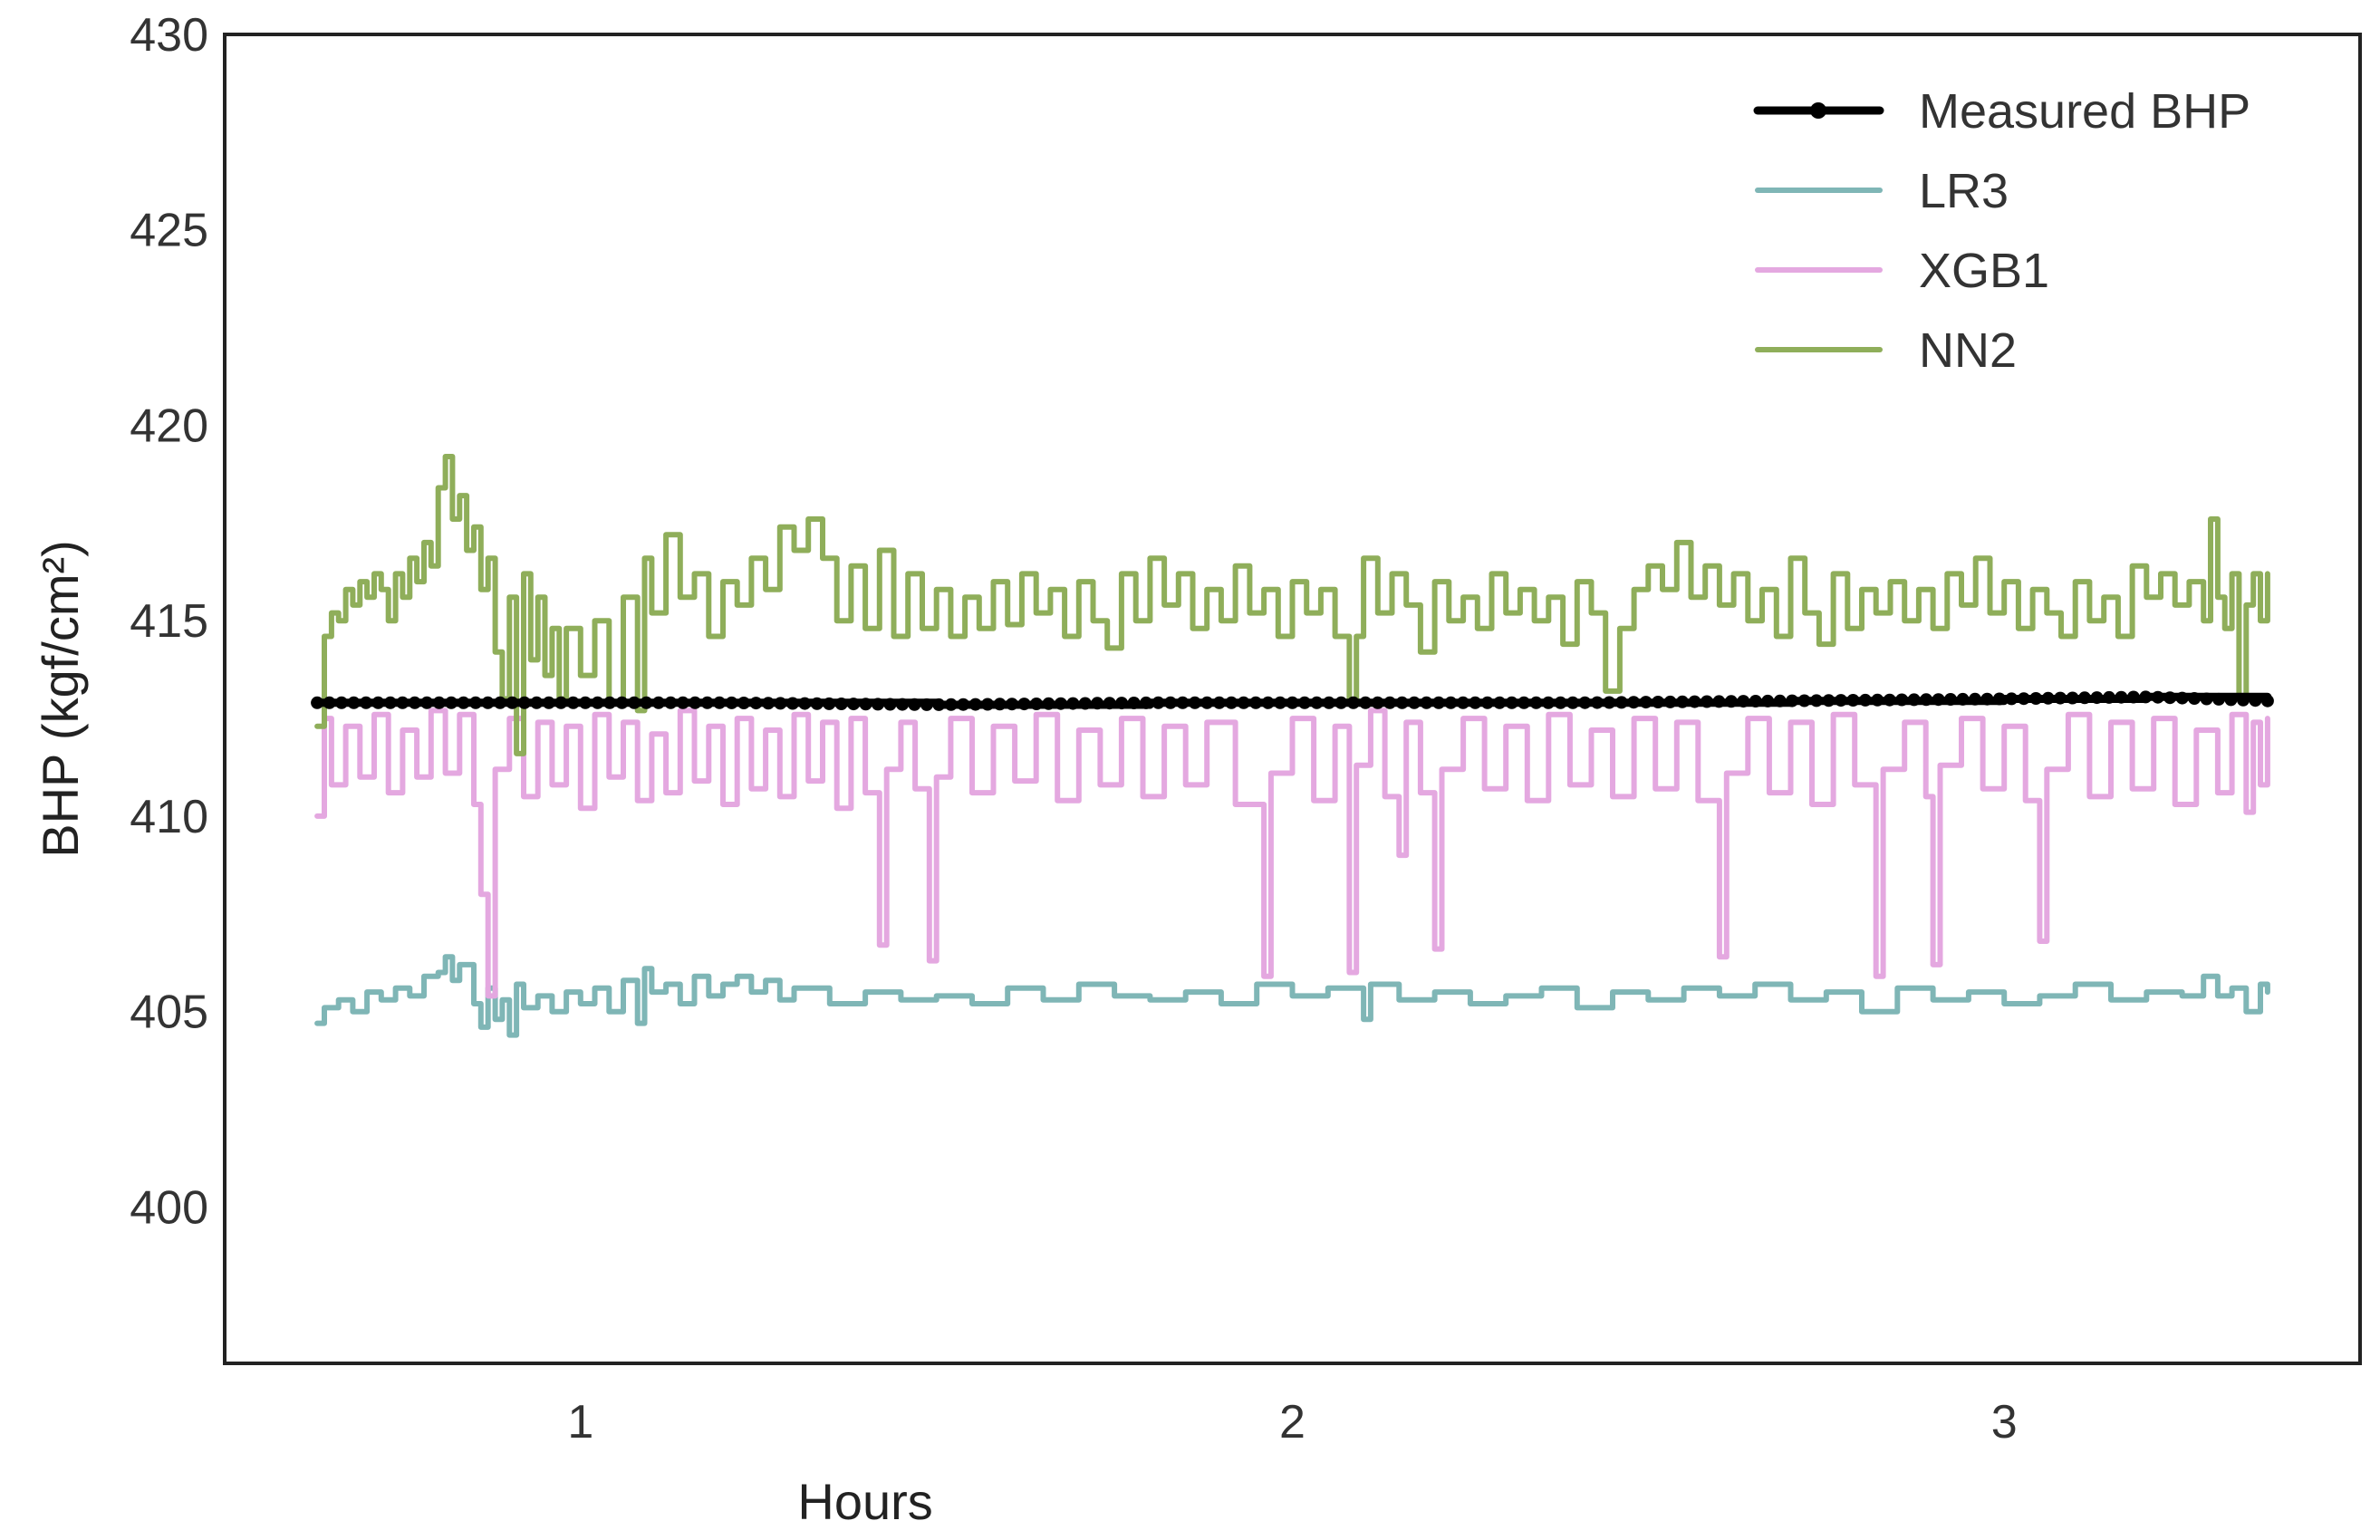  I want to click on x-axis-ticks: 1 2 3, so click(1292, 1422).